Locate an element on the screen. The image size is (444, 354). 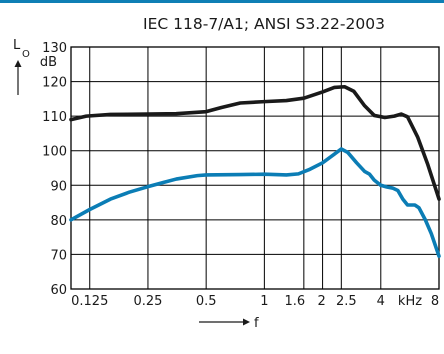
top-accent-rule is located at coordinates (222, 1).